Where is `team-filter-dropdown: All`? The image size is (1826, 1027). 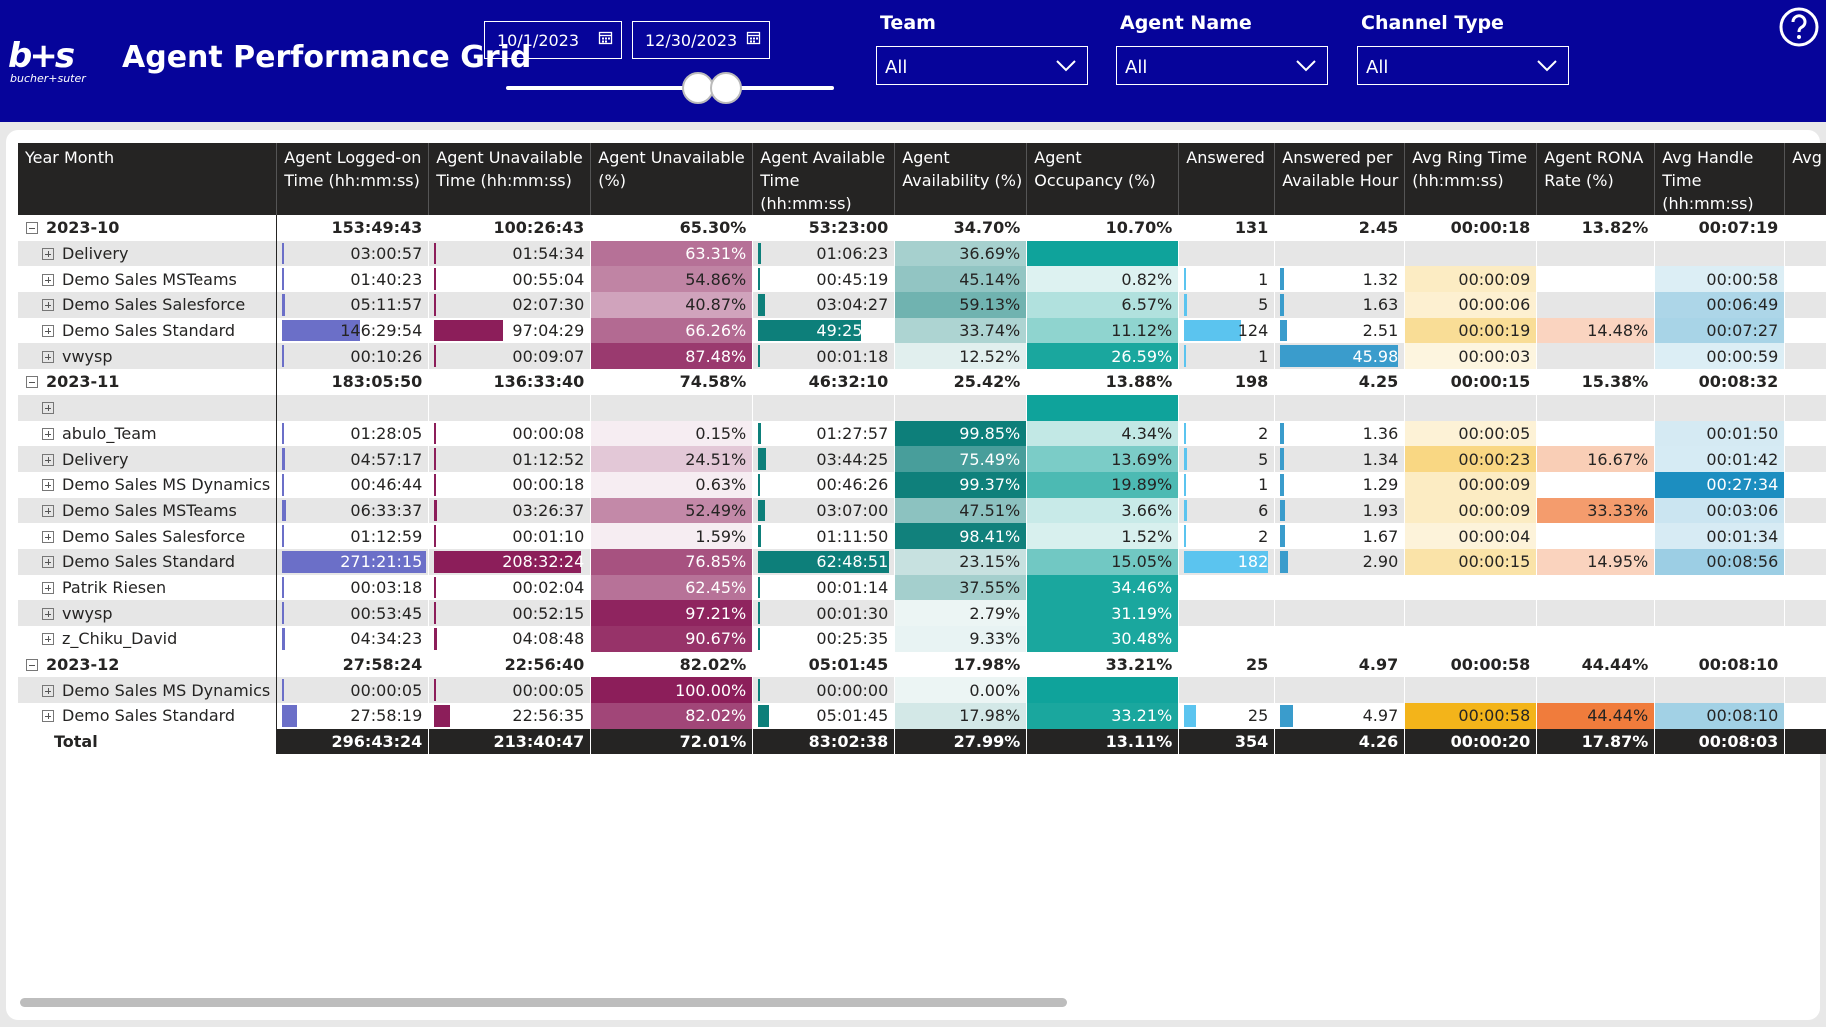 team-filter-dropdown: All is located at coordinates (982, 65).